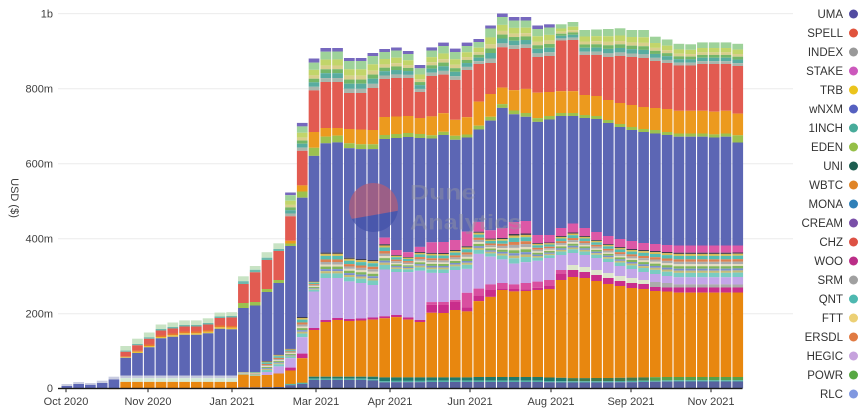 The height and width of the screenshot is (419, 866). I want to click on svg-text: Oct 2020, so click(66, 402).